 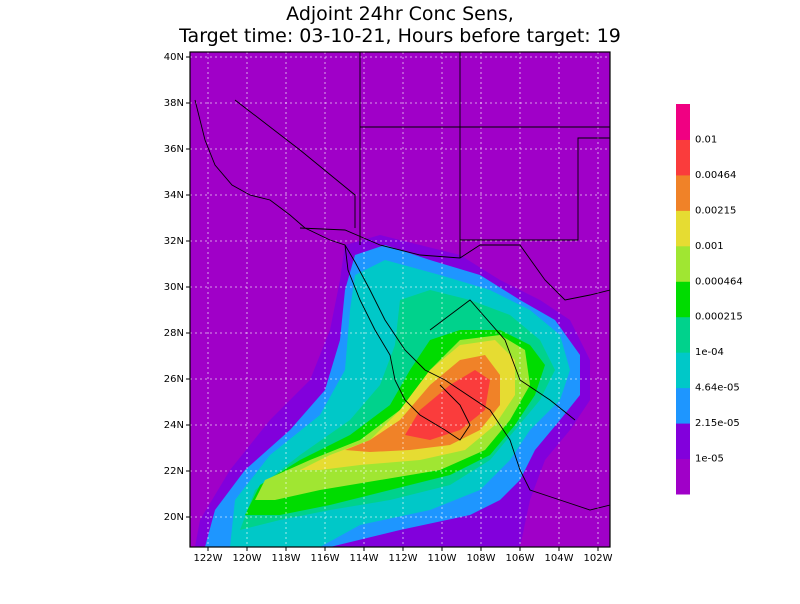 I want to click on colorbar-label: 1e-05, so click(x=709, y=459).